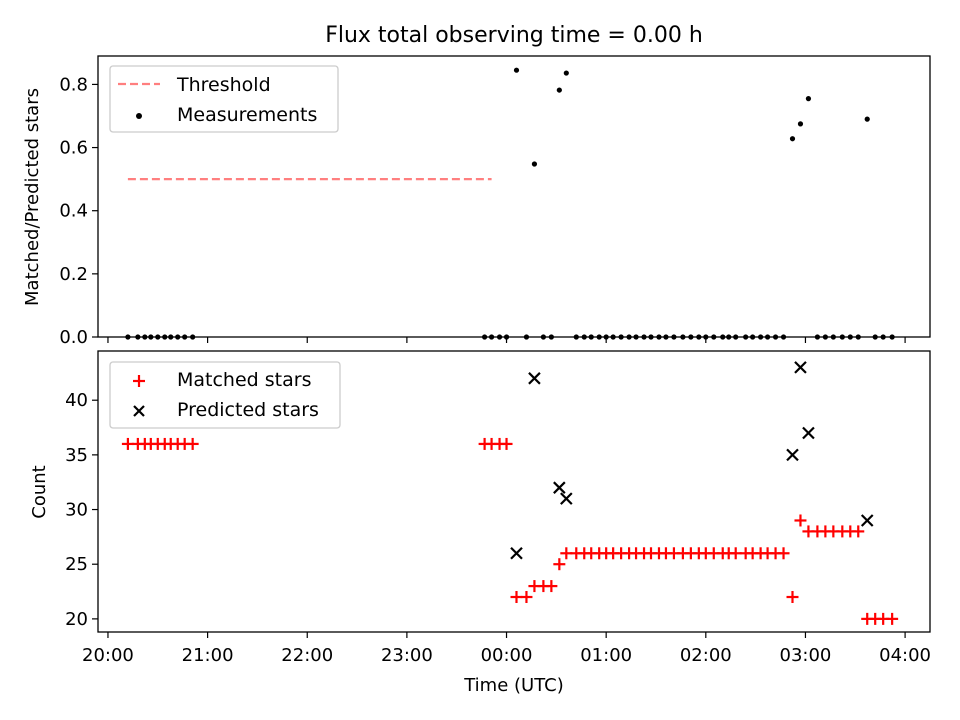 The image size is (960, 720). I want to click on legend-measurements-label: Measurements, so click(247, 115).